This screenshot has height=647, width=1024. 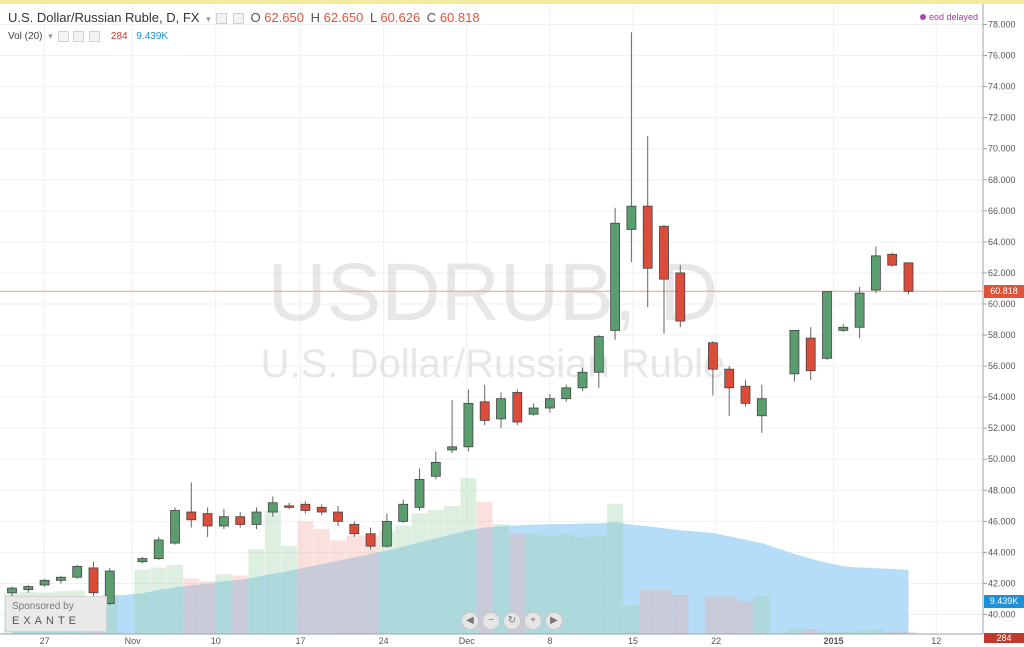 I want to click on time-tick-label: 22, so click(x=716, y=641).